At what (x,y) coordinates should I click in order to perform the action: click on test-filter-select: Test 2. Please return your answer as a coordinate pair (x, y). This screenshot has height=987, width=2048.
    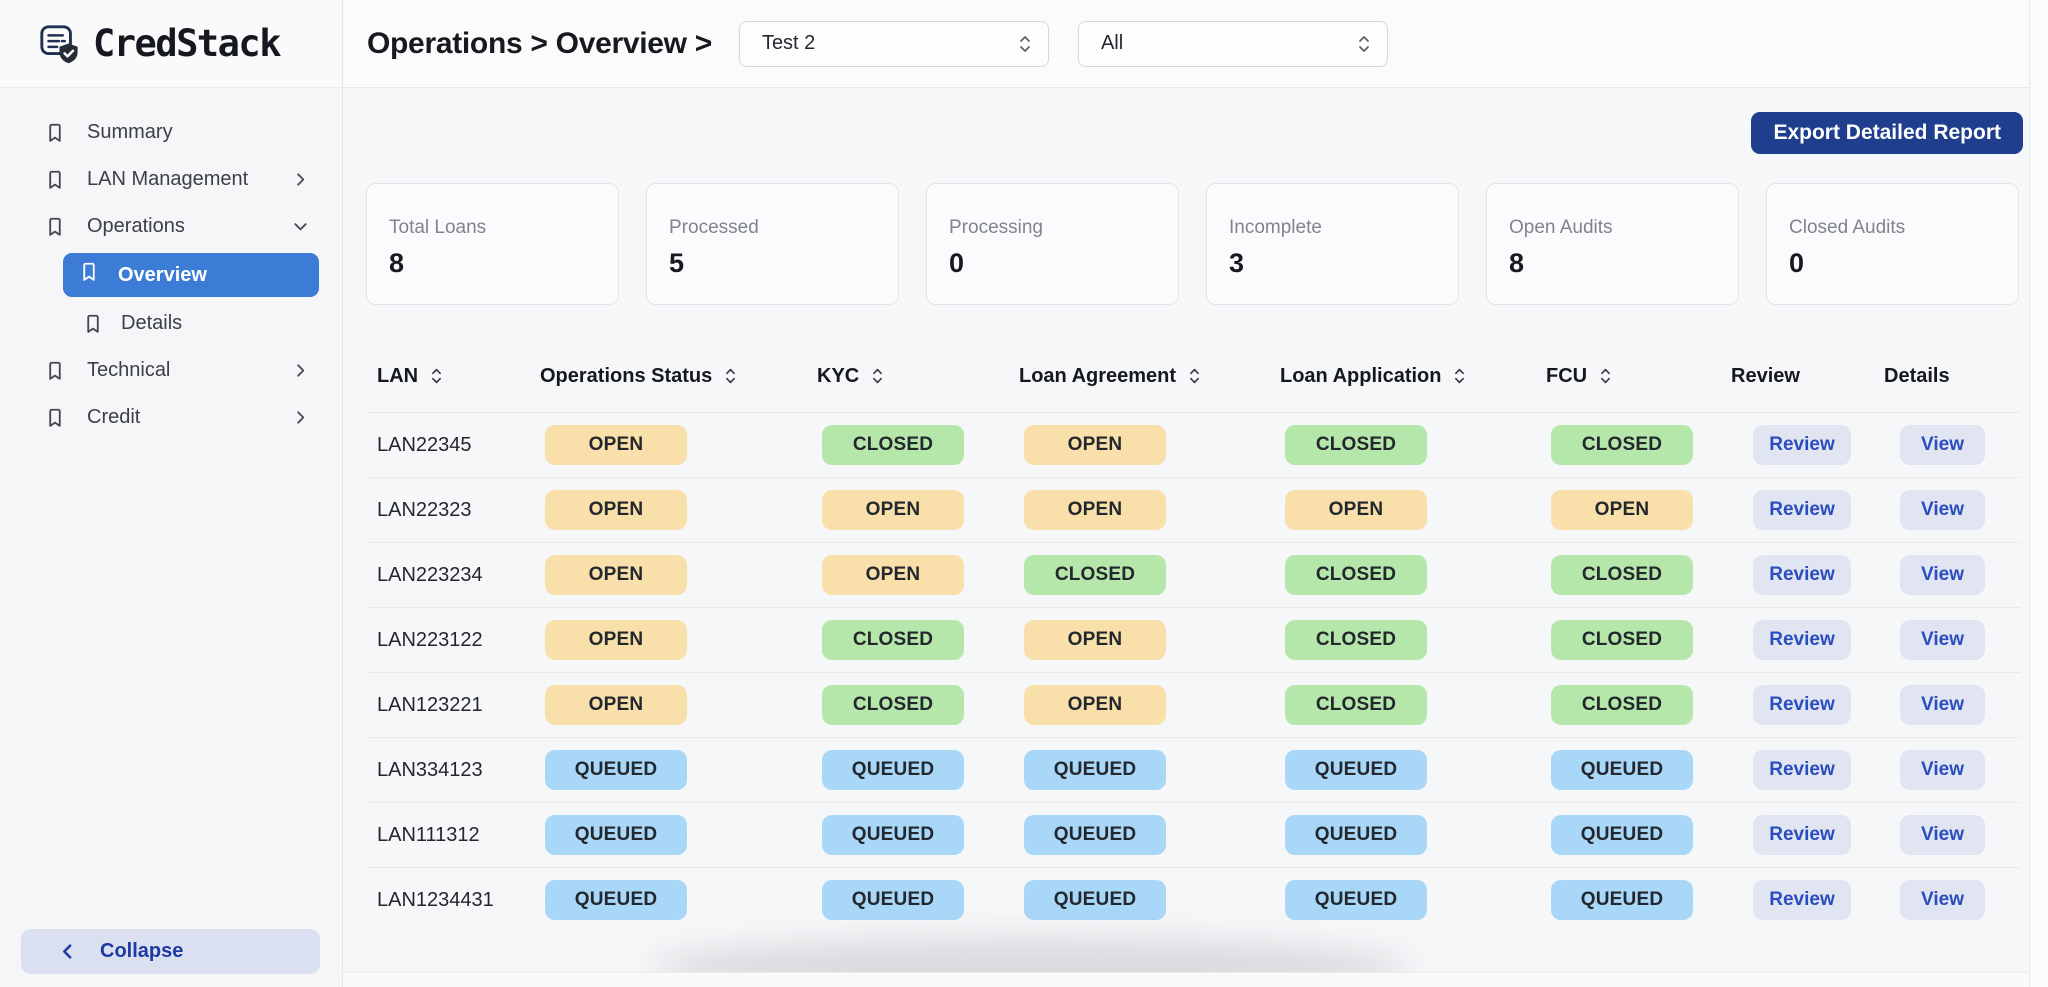
    Looking at the image, I should click on (893, 43).